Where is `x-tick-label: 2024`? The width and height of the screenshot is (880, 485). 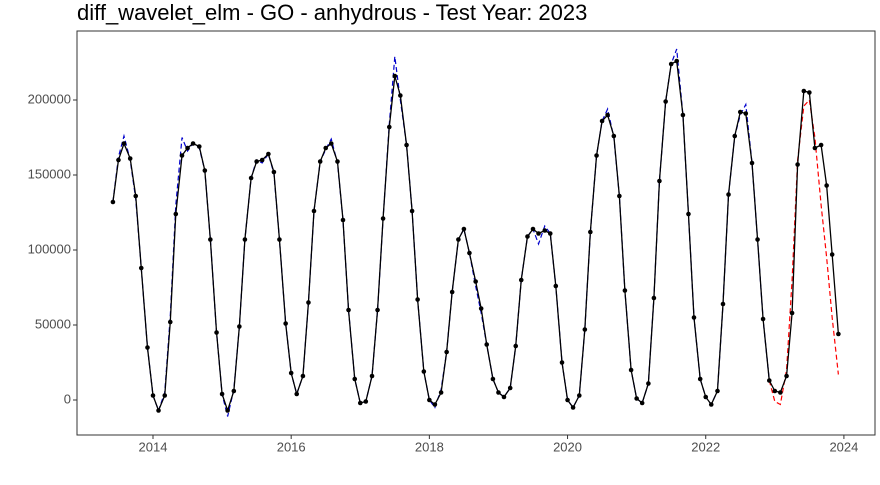
x-tick-label: 2024 is located at coordinates (843, 446).